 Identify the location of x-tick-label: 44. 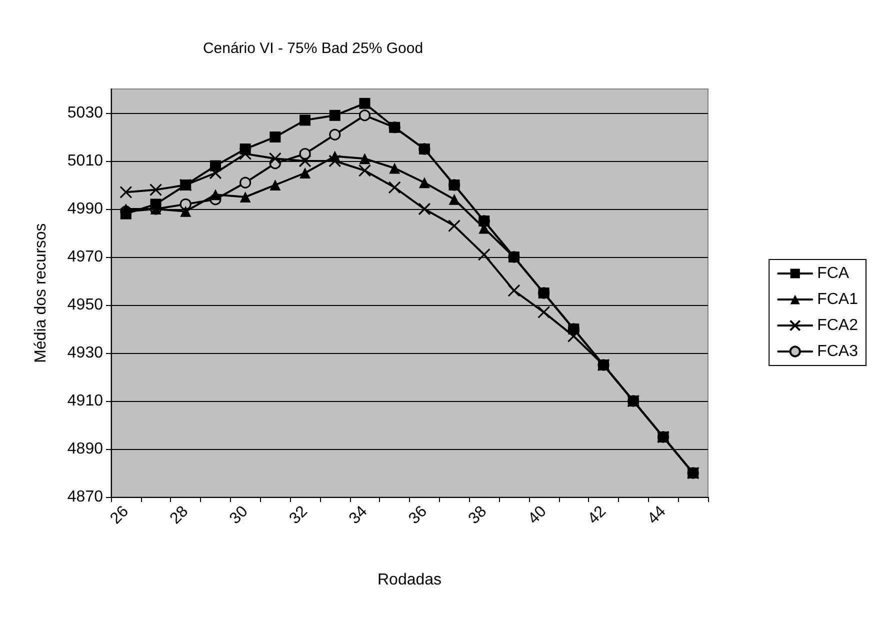
(657, 515).